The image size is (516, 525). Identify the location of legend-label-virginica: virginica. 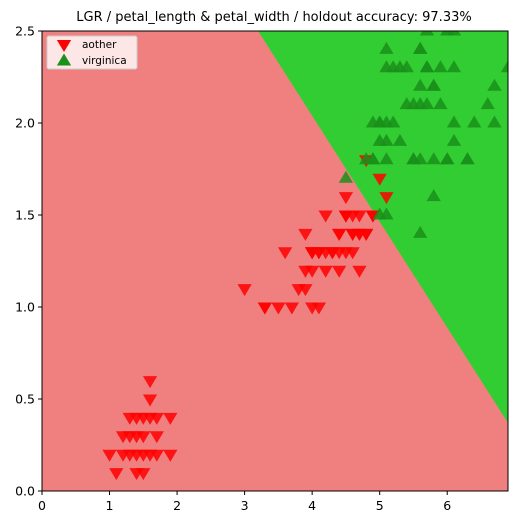
(104, 61).